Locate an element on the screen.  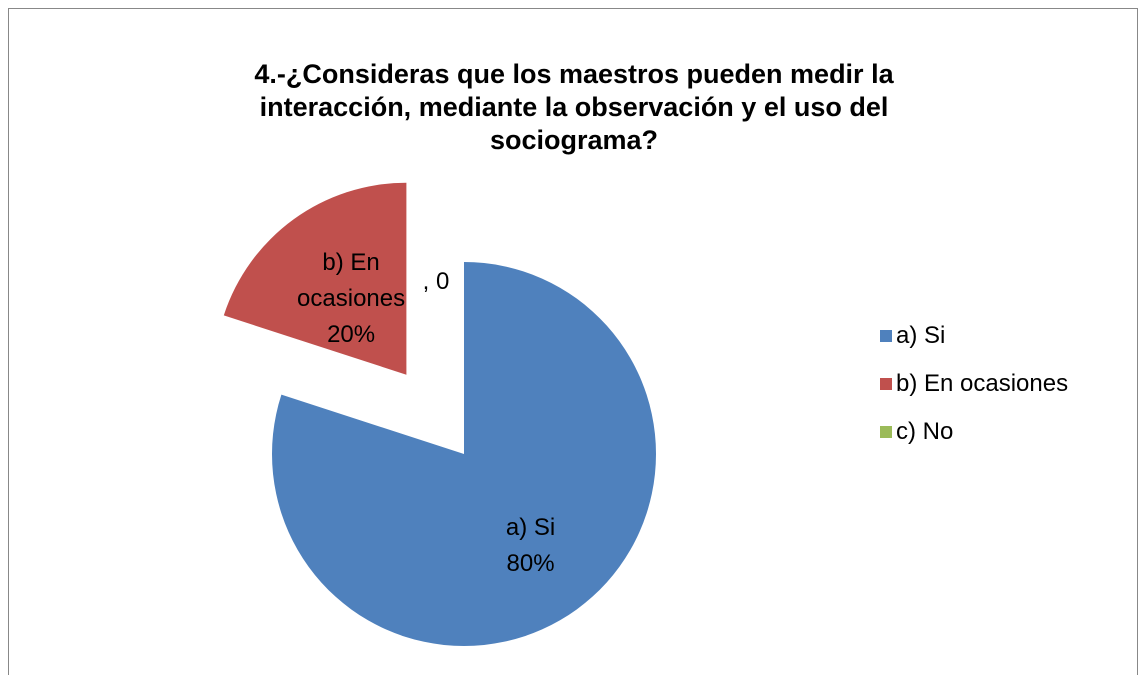
data-label: b) En ocasiones 20% is located at coordinates (351, 299).